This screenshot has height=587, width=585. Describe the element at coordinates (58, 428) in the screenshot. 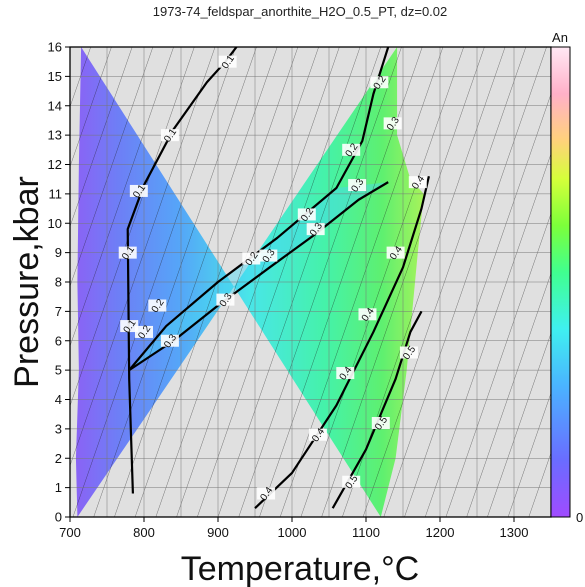

I see `y-tick-label: 3` at that location.